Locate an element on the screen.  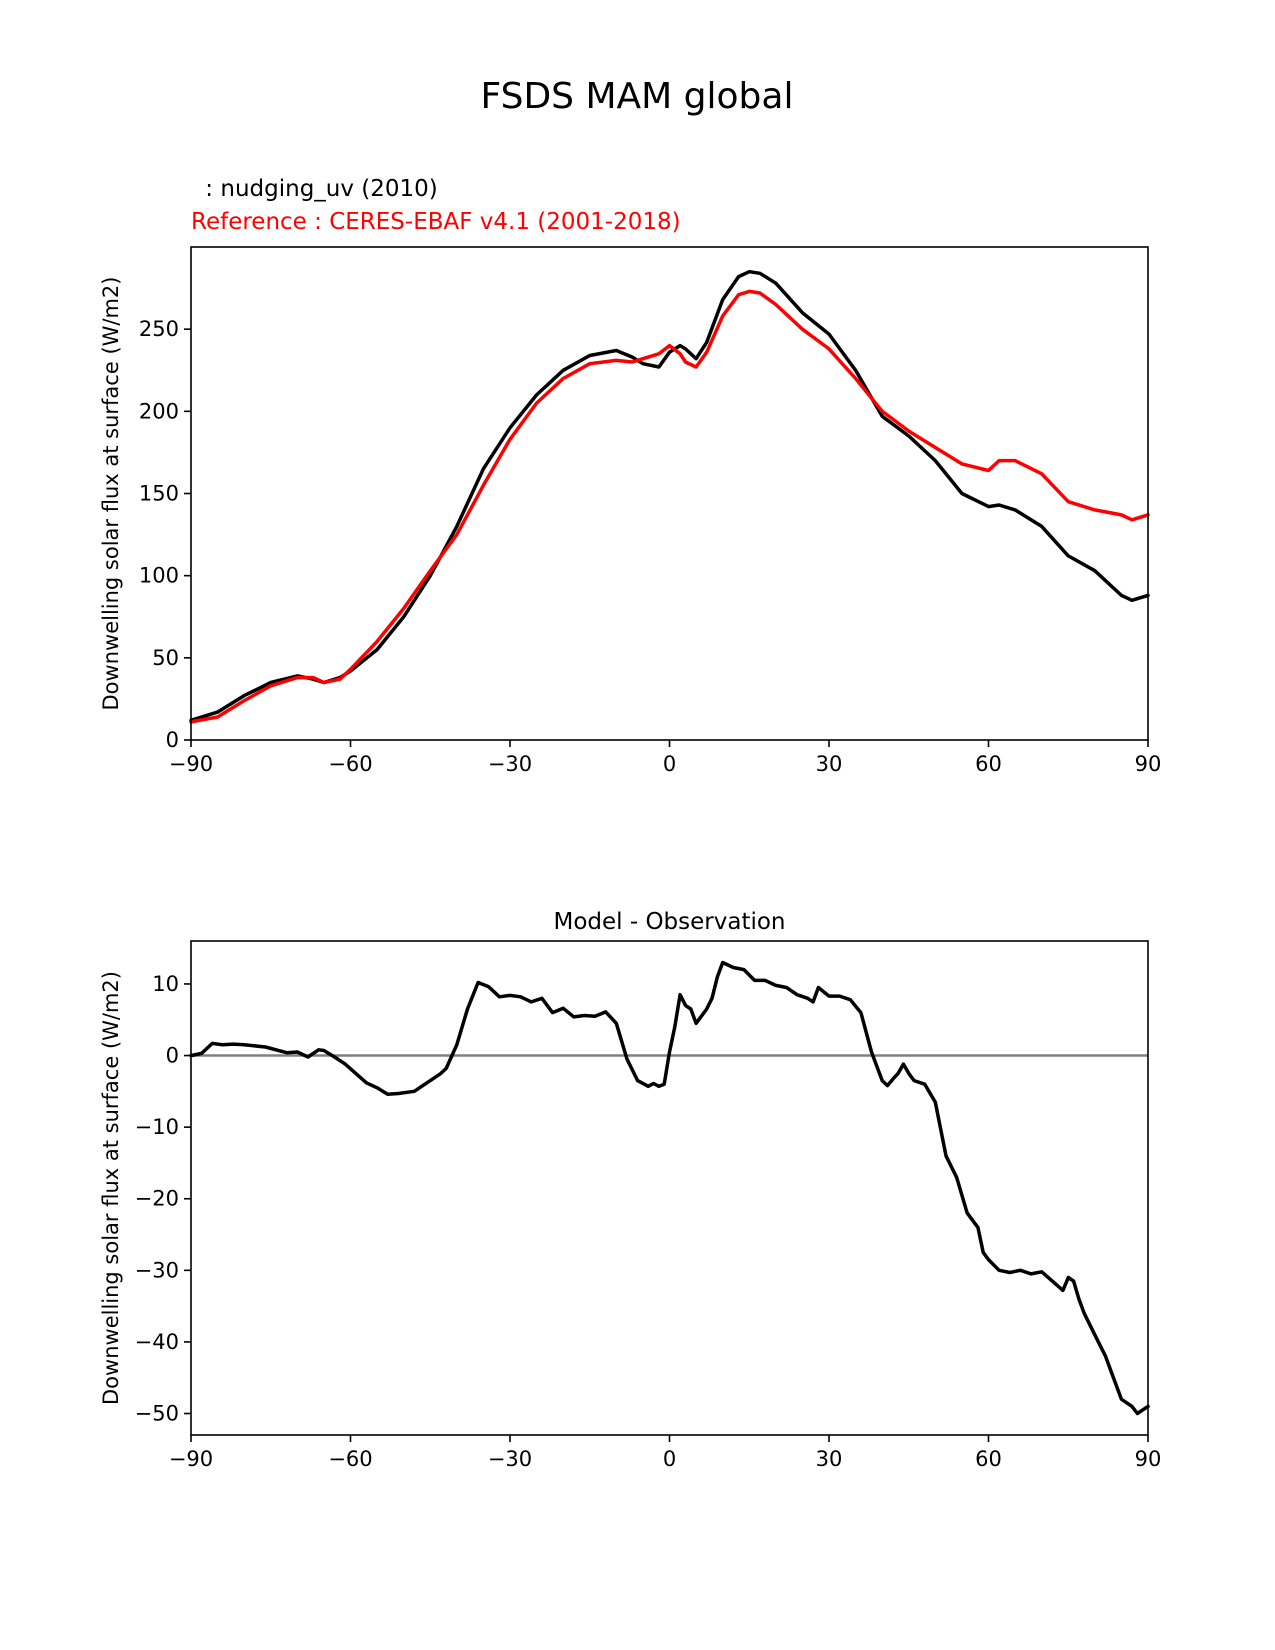
y-tick-label: 100 is located at coordinates (159, 576).